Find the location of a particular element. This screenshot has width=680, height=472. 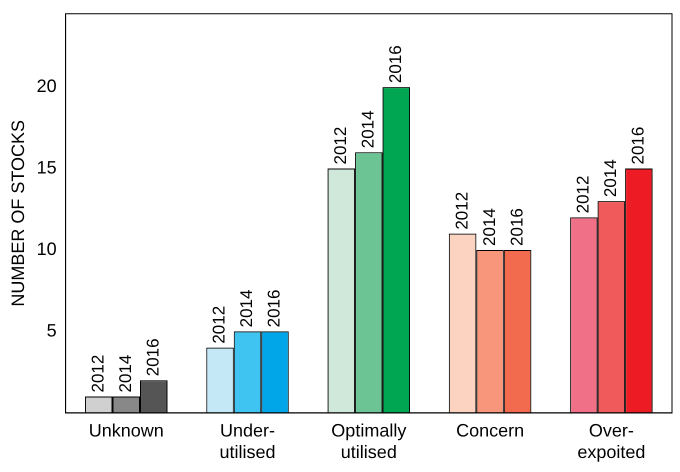

x-tick-label: Concern is located at coordinates (490, 430).